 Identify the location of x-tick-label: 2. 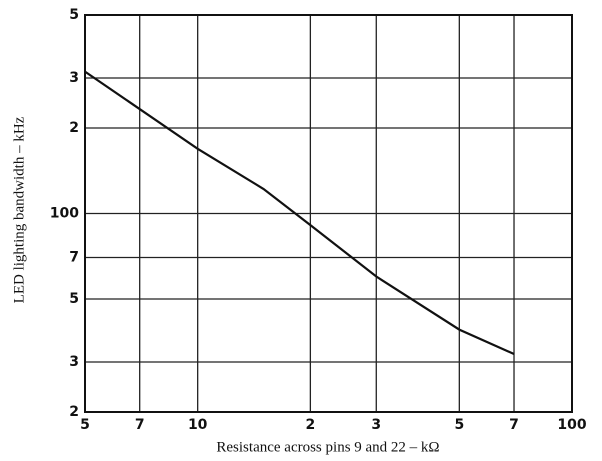
(310, 425).